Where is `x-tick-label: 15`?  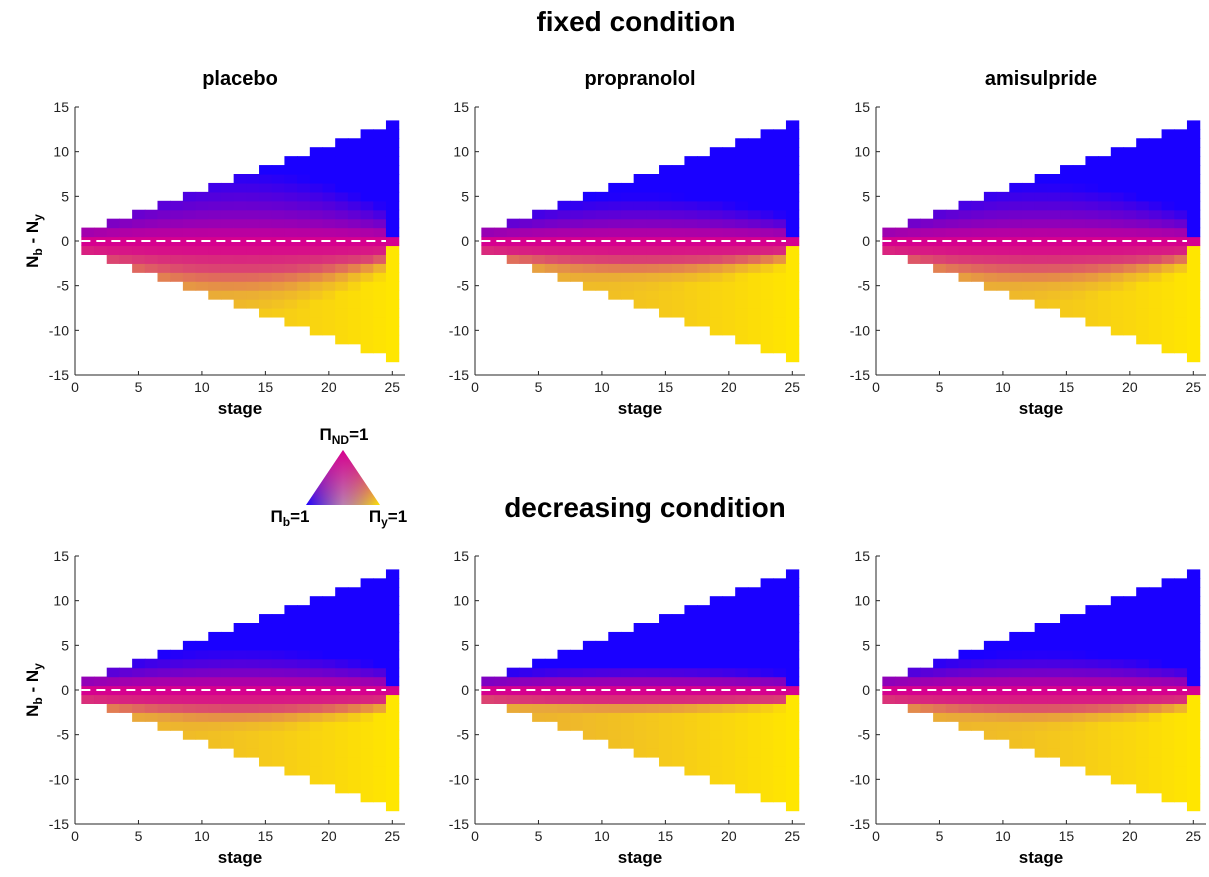 x-tick-label: 15 is located at coordinates (266, 836).